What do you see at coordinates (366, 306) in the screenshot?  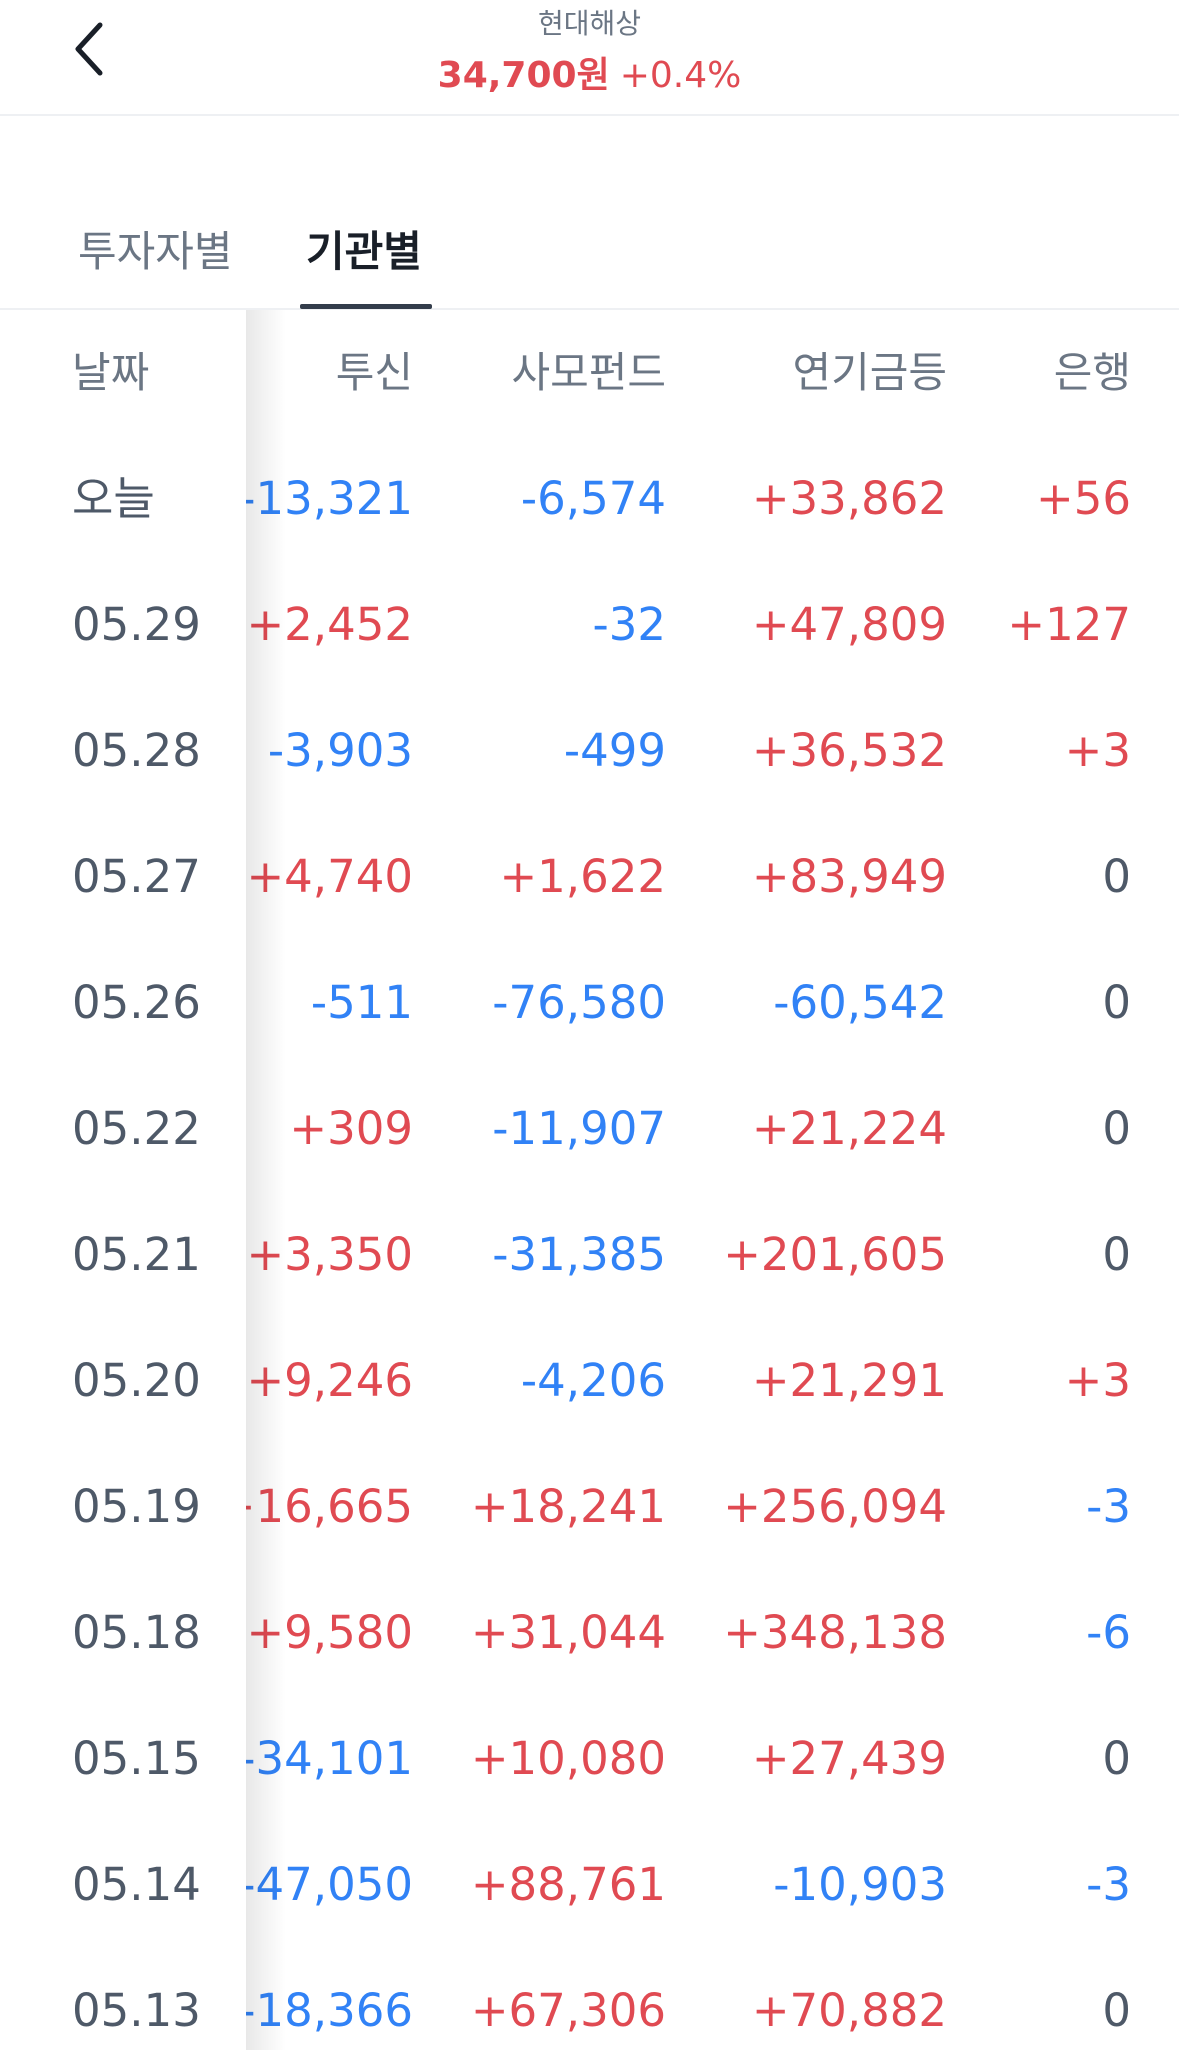 I see `active-tab-indicator` at bounding box center [366, 306].